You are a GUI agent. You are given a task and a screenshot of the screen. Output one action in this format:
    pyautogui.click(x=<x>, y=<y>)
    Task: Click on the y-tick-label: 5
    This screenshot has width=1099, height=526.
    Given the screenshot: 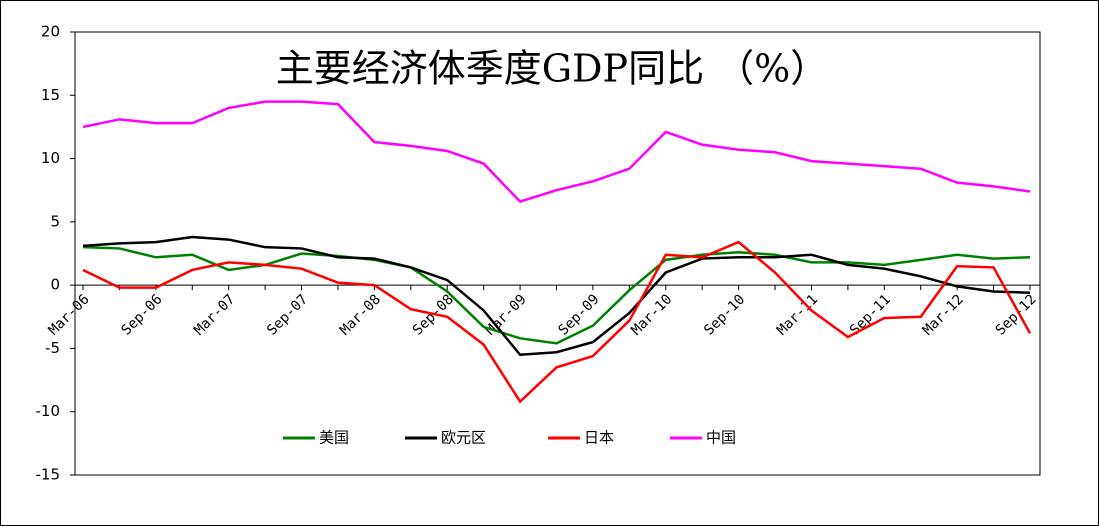 What is the action you would take?
    pyautogui.click(x=55, y=221)
    